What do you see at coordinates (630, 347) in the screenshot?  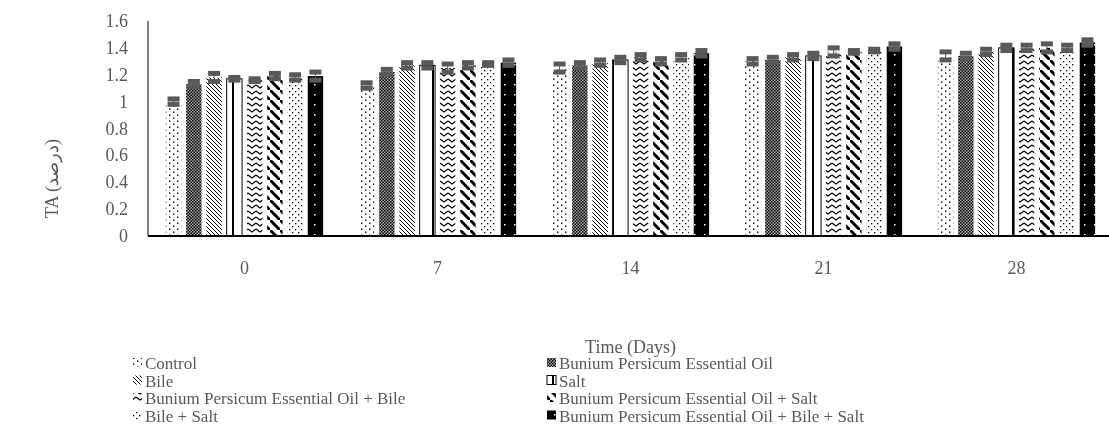 I see `x-axis-title: Time (Days)` at bounding box center [630, 347].